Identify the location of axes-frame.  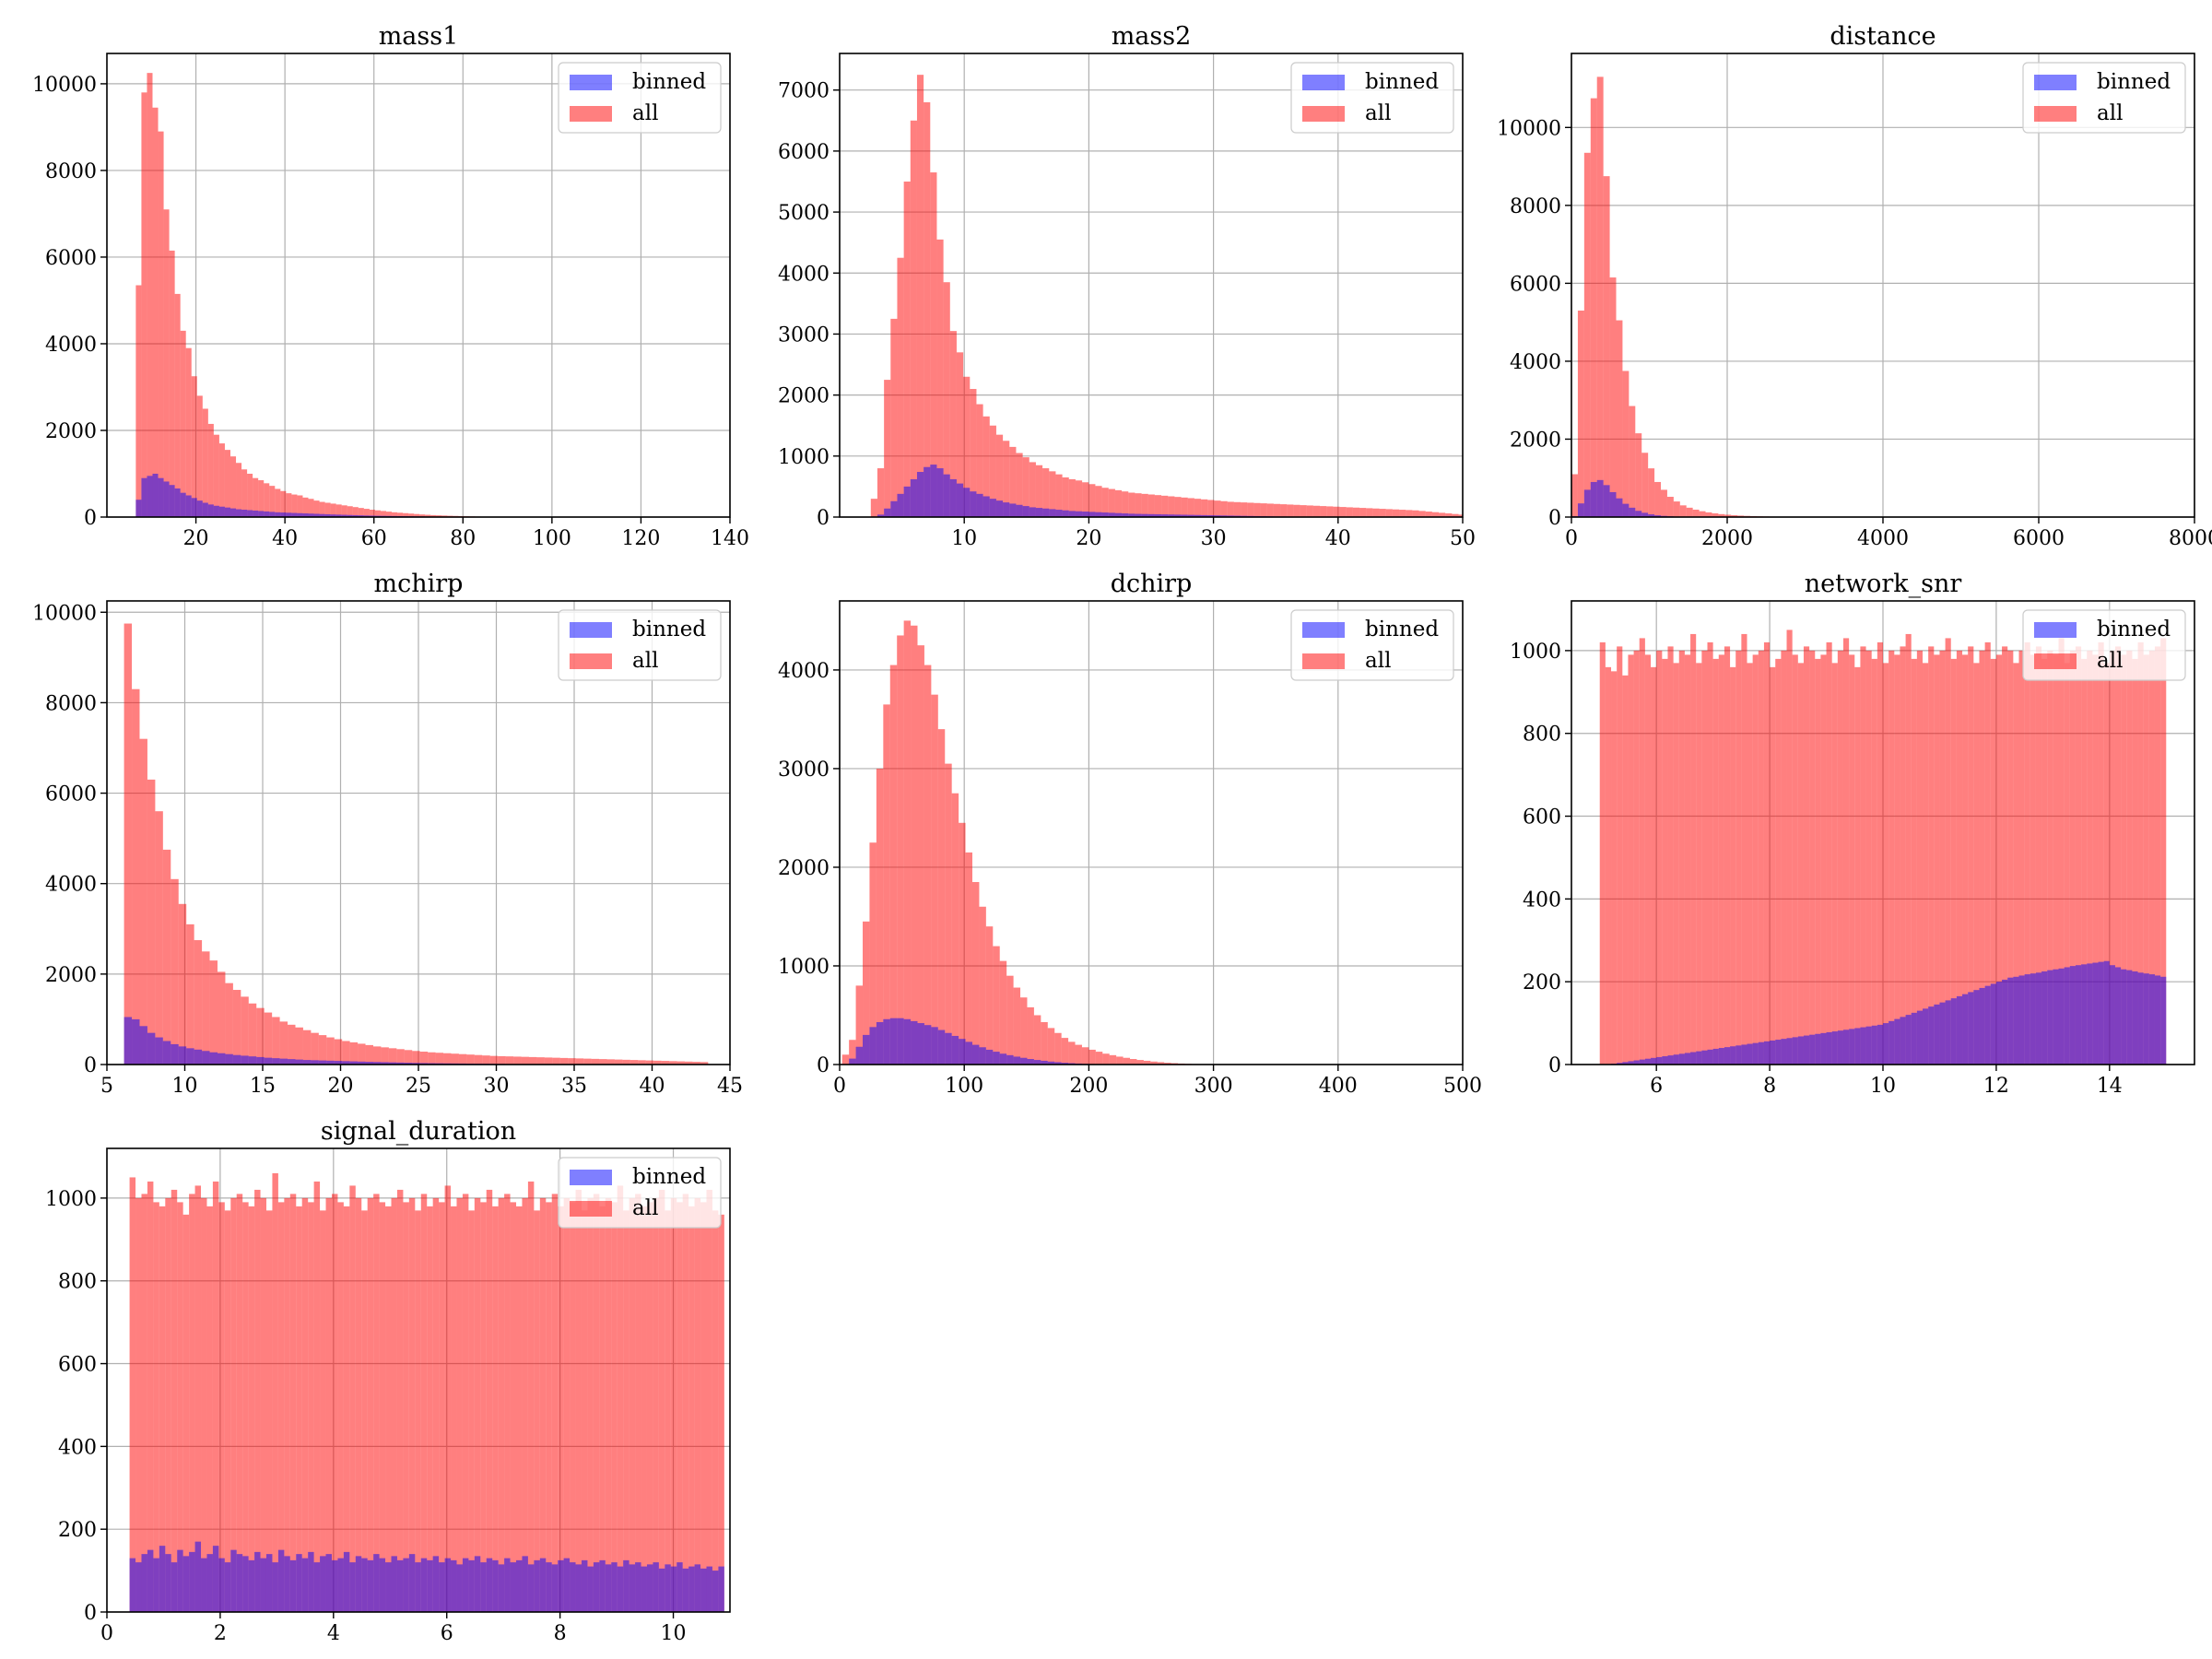
(1151, 832).